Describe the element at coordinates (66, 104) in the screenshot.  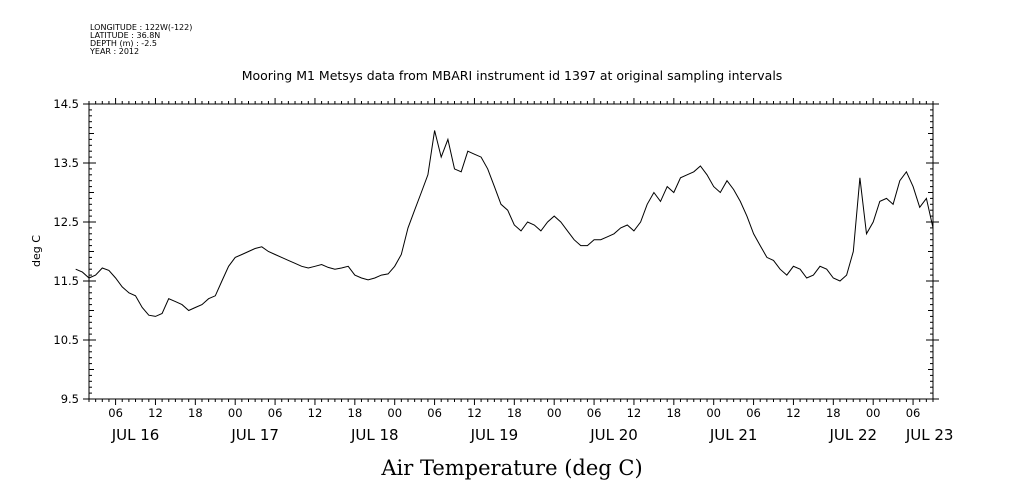
I see `y-tick-label: 14.5` at that location.